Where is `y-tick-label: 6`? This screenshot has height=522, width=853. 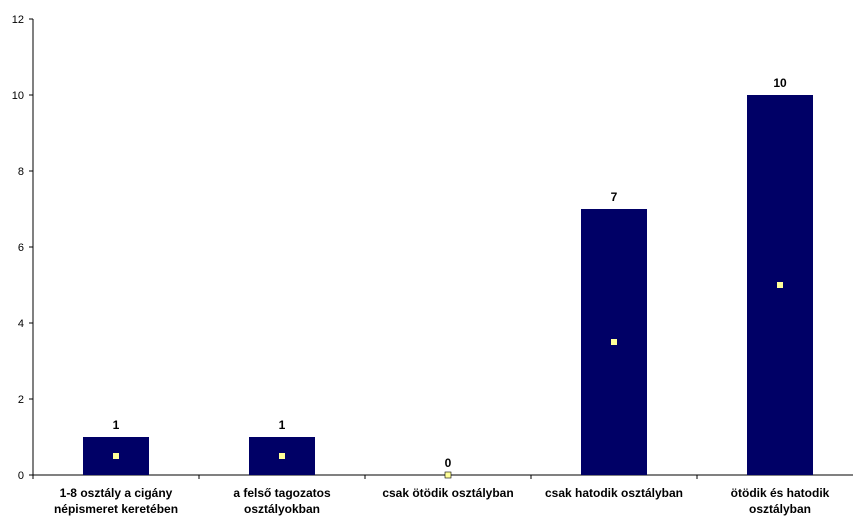
y-tick-label: 6 is located at coordinates (21, 248).